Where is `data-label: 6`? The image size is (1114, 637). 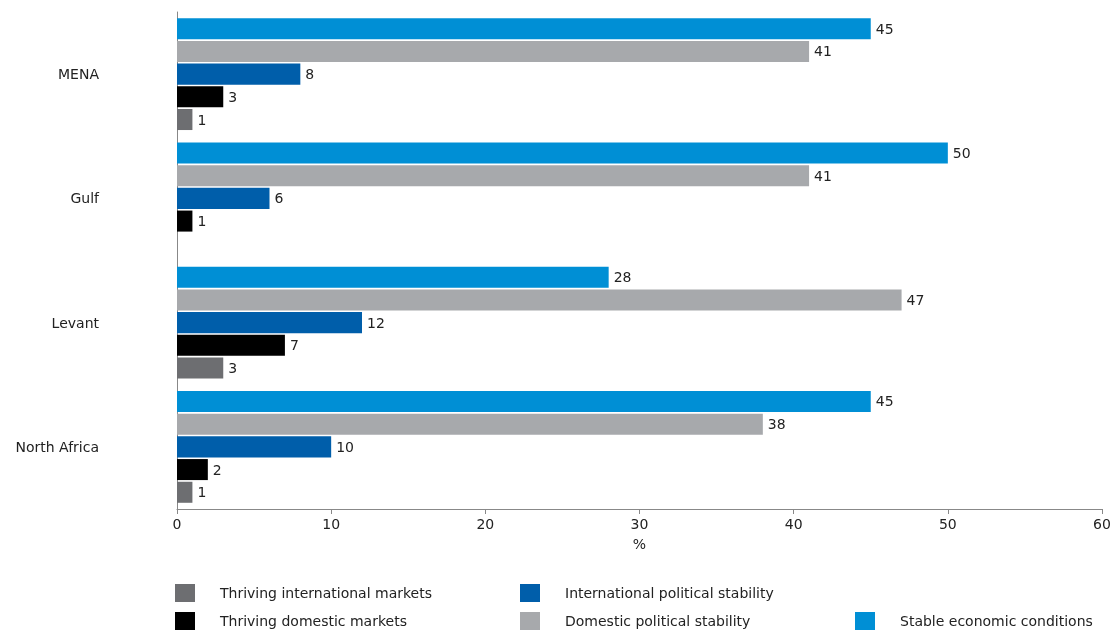 data-label: 6 is located at coordinates (279, 198).